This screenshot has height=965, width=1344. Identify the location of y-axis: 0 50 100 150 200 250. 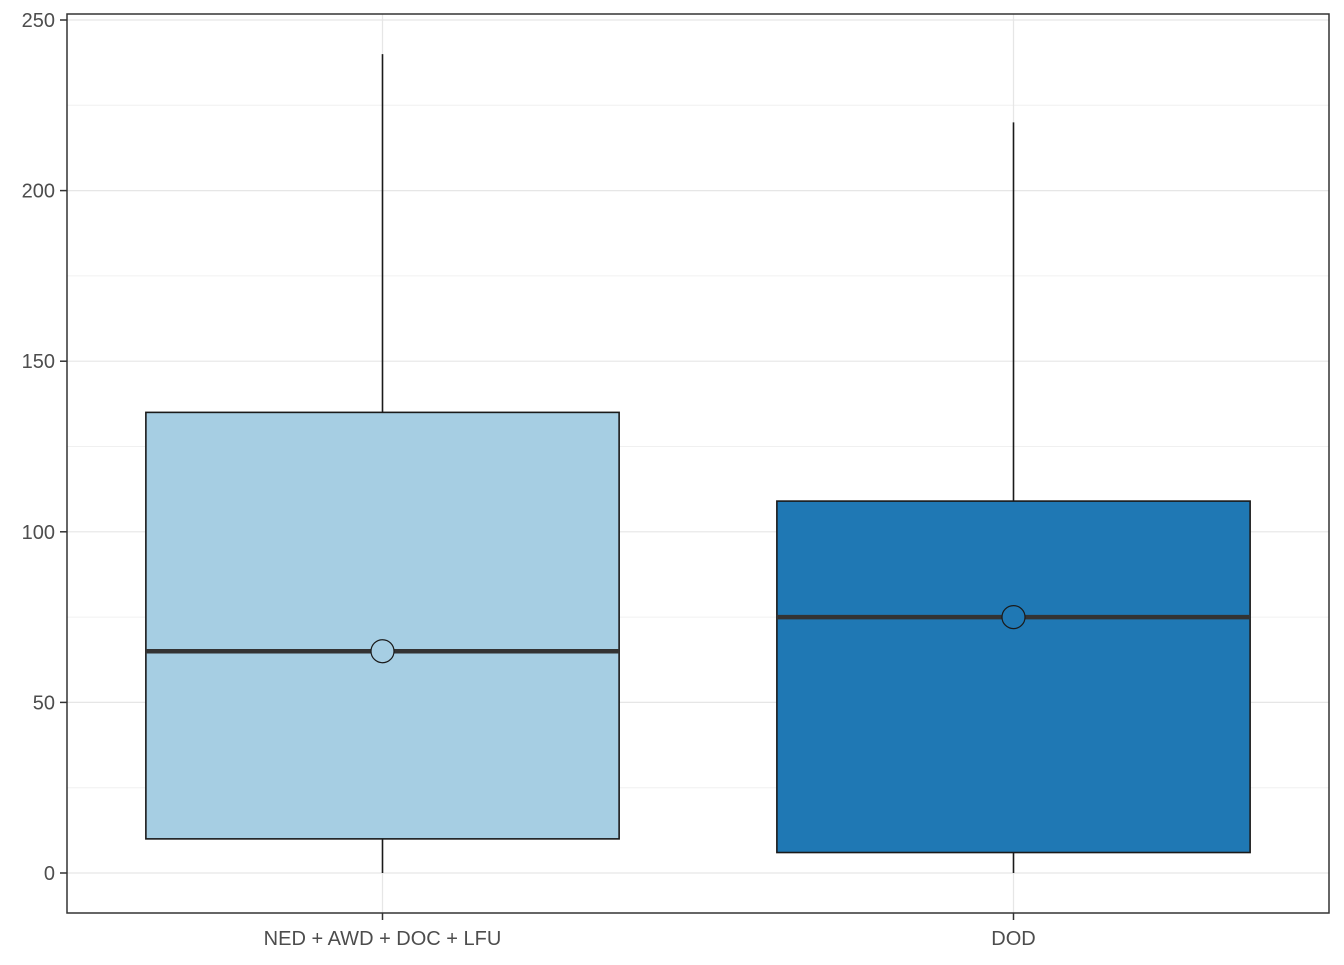
(44, 447).